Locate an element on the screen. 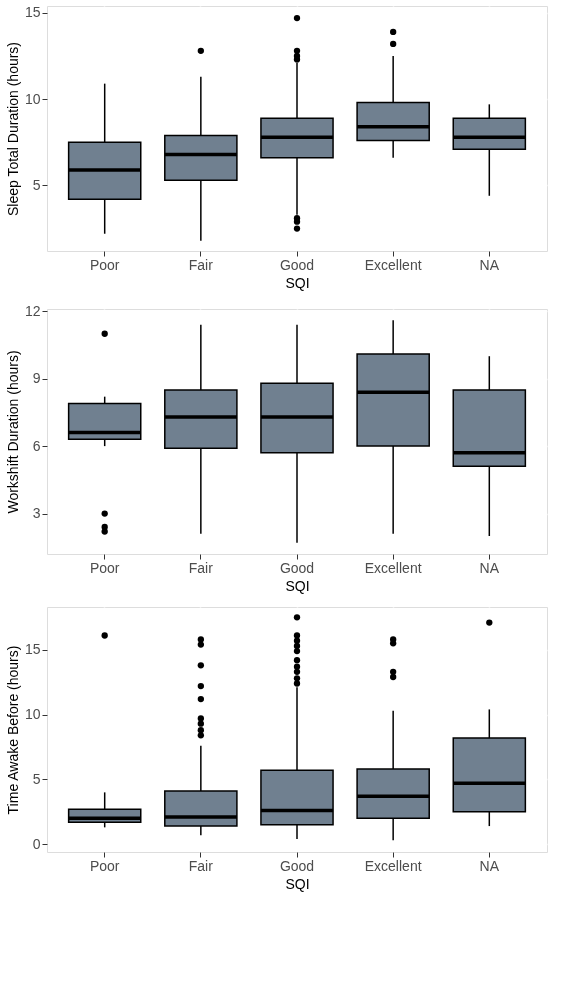 The image size is (587, 1008). y-axis-title: Workshift Duration (hours) is located at coordinates (12, 432).